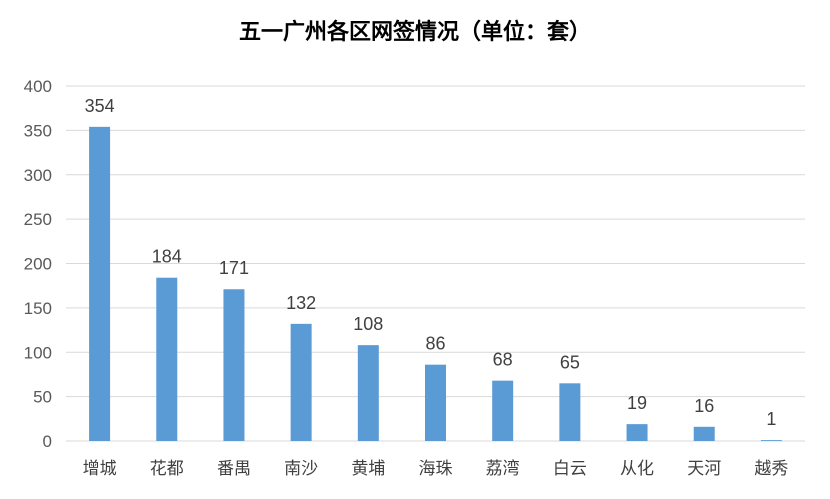  What do you see at coordinates (368, 324) in the screenshot?
I see `data-label: 108` at bounding box center [368, 324].